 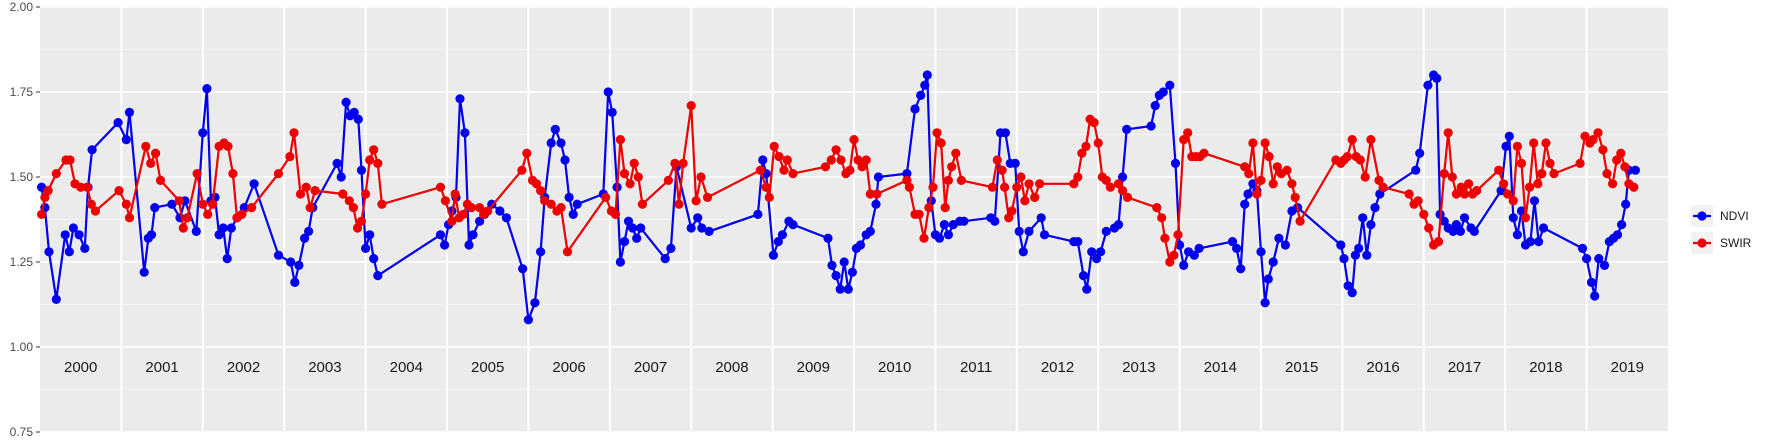 What do you see at coordinates (1736, 243) in the screenshot?
I see `legend-label: SWIR` at bounding box center [1736, 243].